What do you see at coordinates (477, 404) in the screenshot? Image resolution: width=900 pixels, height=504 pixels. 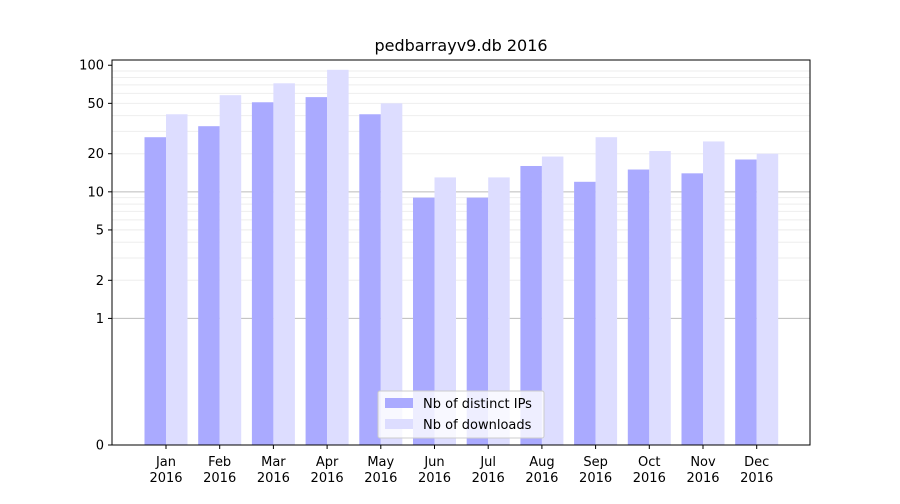 I see `legend-label-ips: Nb of distinct IPs` at bounding box center [477, 404].